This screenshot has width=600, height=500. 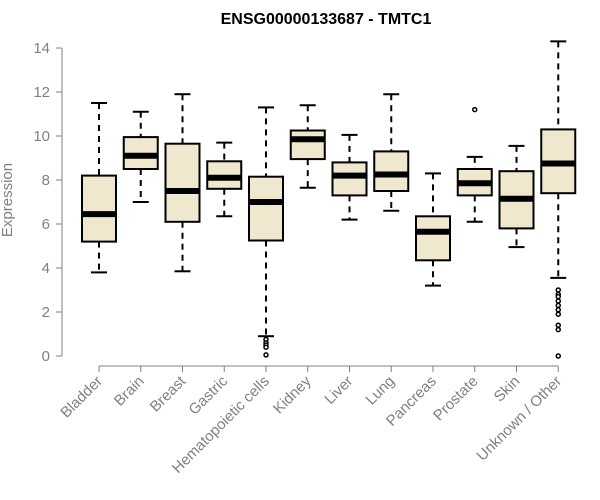 I want to click on x-tick-label: Bladder, so click(x=81, y=397).